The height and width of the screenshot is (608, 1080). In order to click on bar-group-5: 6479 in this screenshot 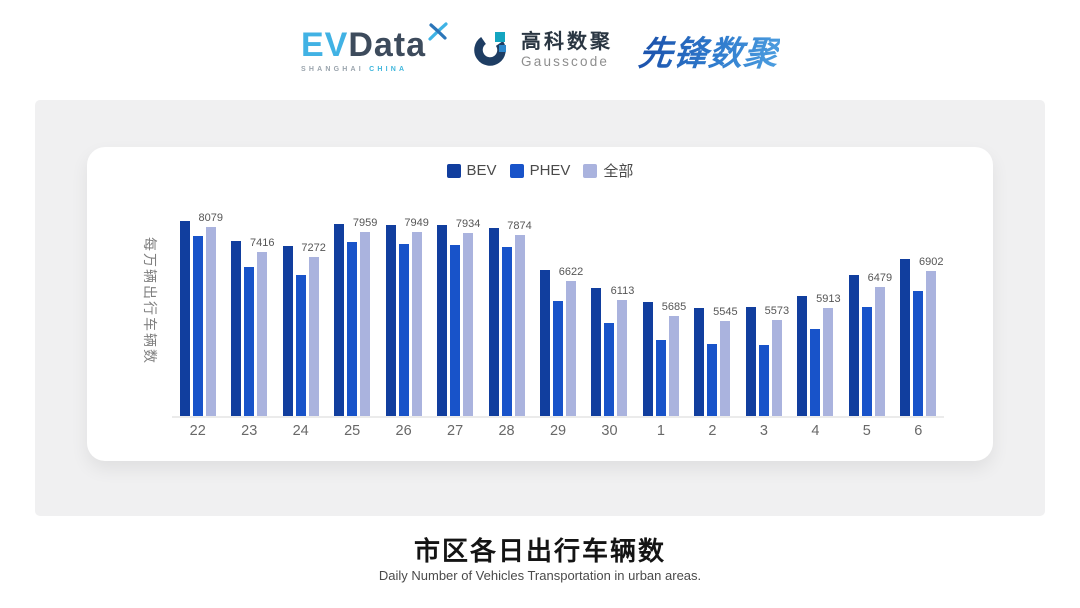, I will do `click(866, 304)`.